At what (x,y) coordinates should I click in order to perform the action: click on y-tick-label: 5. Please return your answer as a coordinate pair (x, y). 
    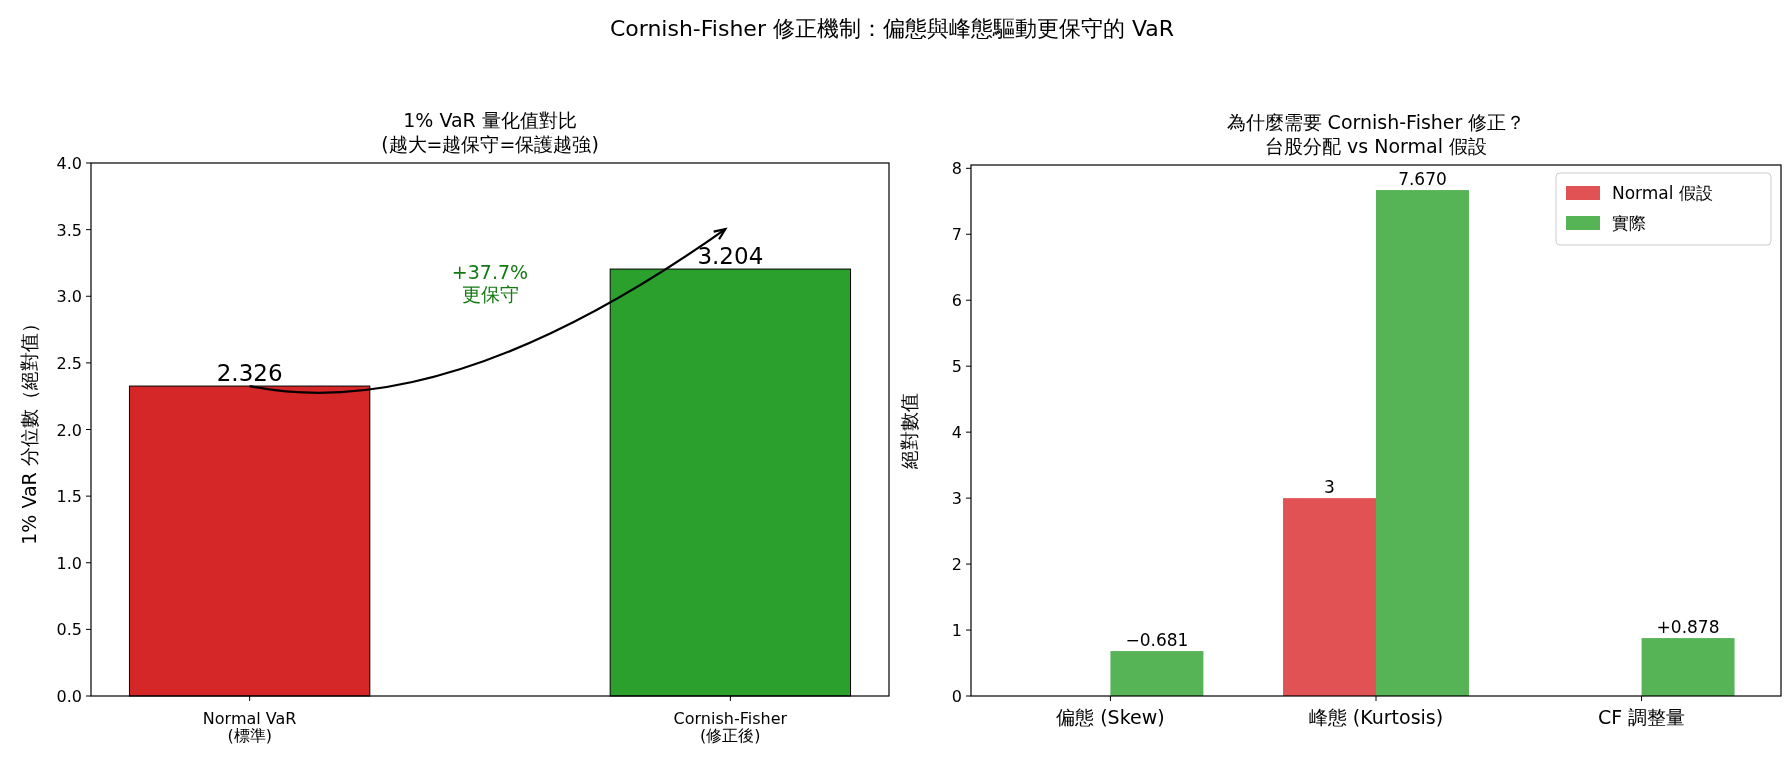
    Looking at the image, I should click on (956, 367).